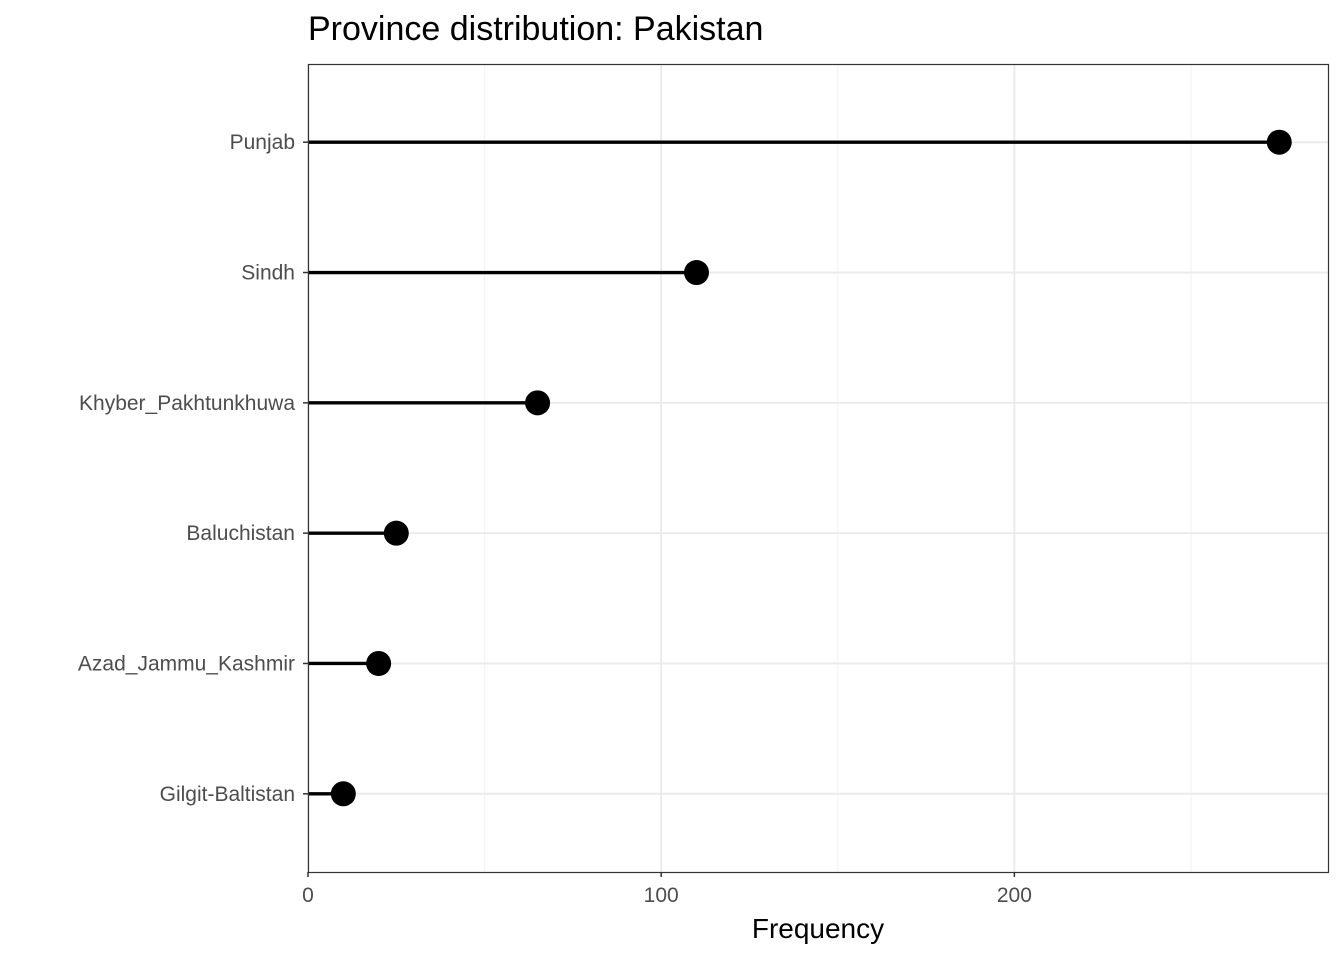 This screenshot has width=1344, height=960. What do you see at coordinates (262, 142) in the screenshot?
I see `y-tick-label: Punjab` at bounding box center [262, 142].